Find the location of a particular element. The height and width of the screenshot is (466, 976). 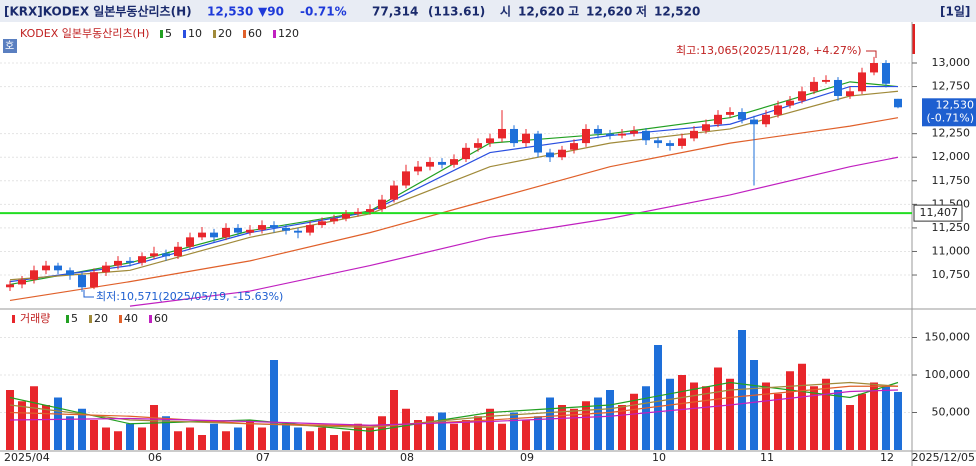

price: 12,530 is located at coordinates (230, 12).